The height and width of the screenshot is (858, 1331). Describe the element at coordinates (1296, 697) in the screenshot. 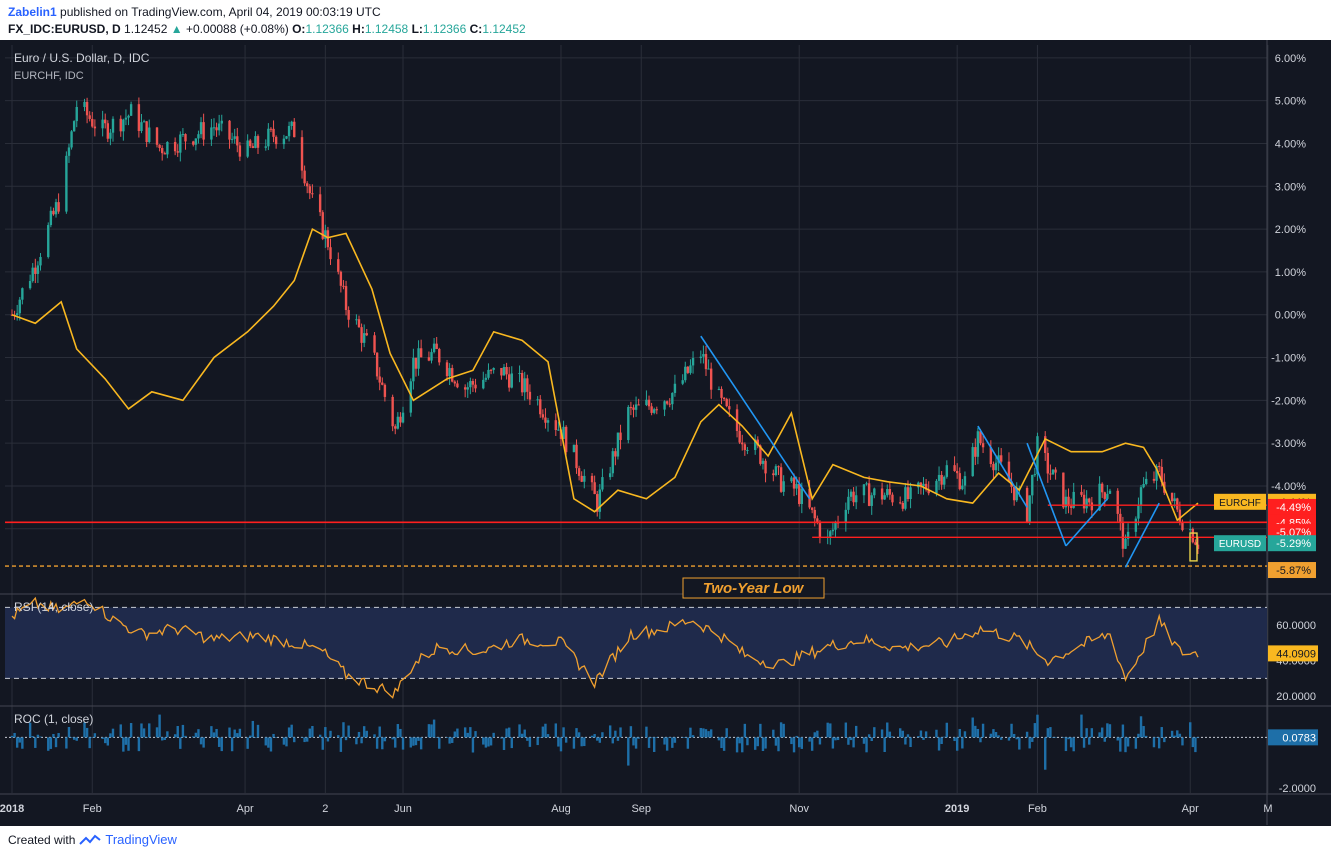

I see `rsi-tick-label: 20.0000` at that location.